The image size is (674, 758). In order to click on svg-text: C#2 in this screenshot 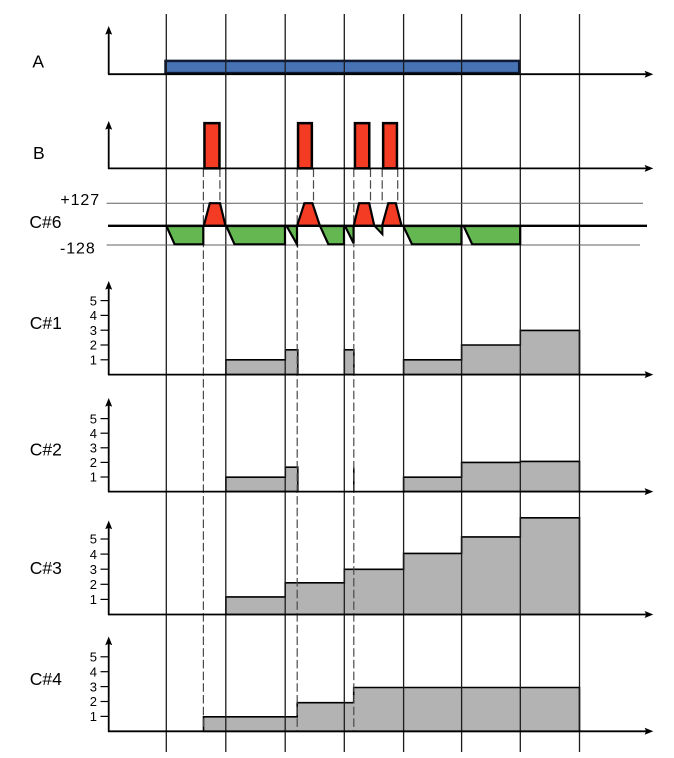, I will do `click(46, 450)`.